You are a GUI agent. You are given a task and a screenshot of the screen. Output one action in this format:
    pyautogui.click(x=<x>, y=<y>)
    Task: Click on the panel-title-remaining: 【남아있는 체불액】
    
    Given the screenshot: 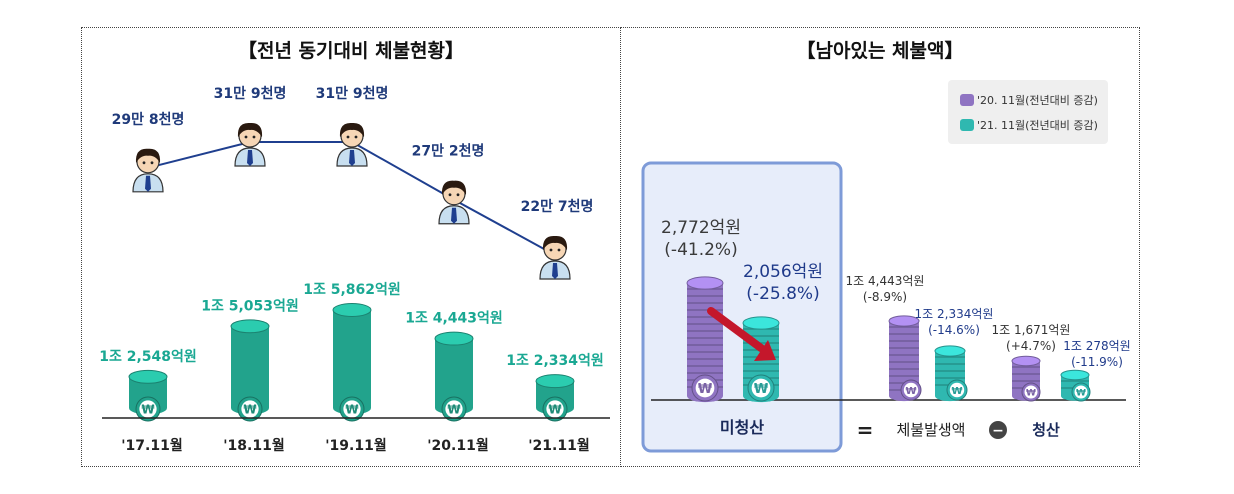 What is the action you would take?
    pyautogui.click(x=880, y=51)
    